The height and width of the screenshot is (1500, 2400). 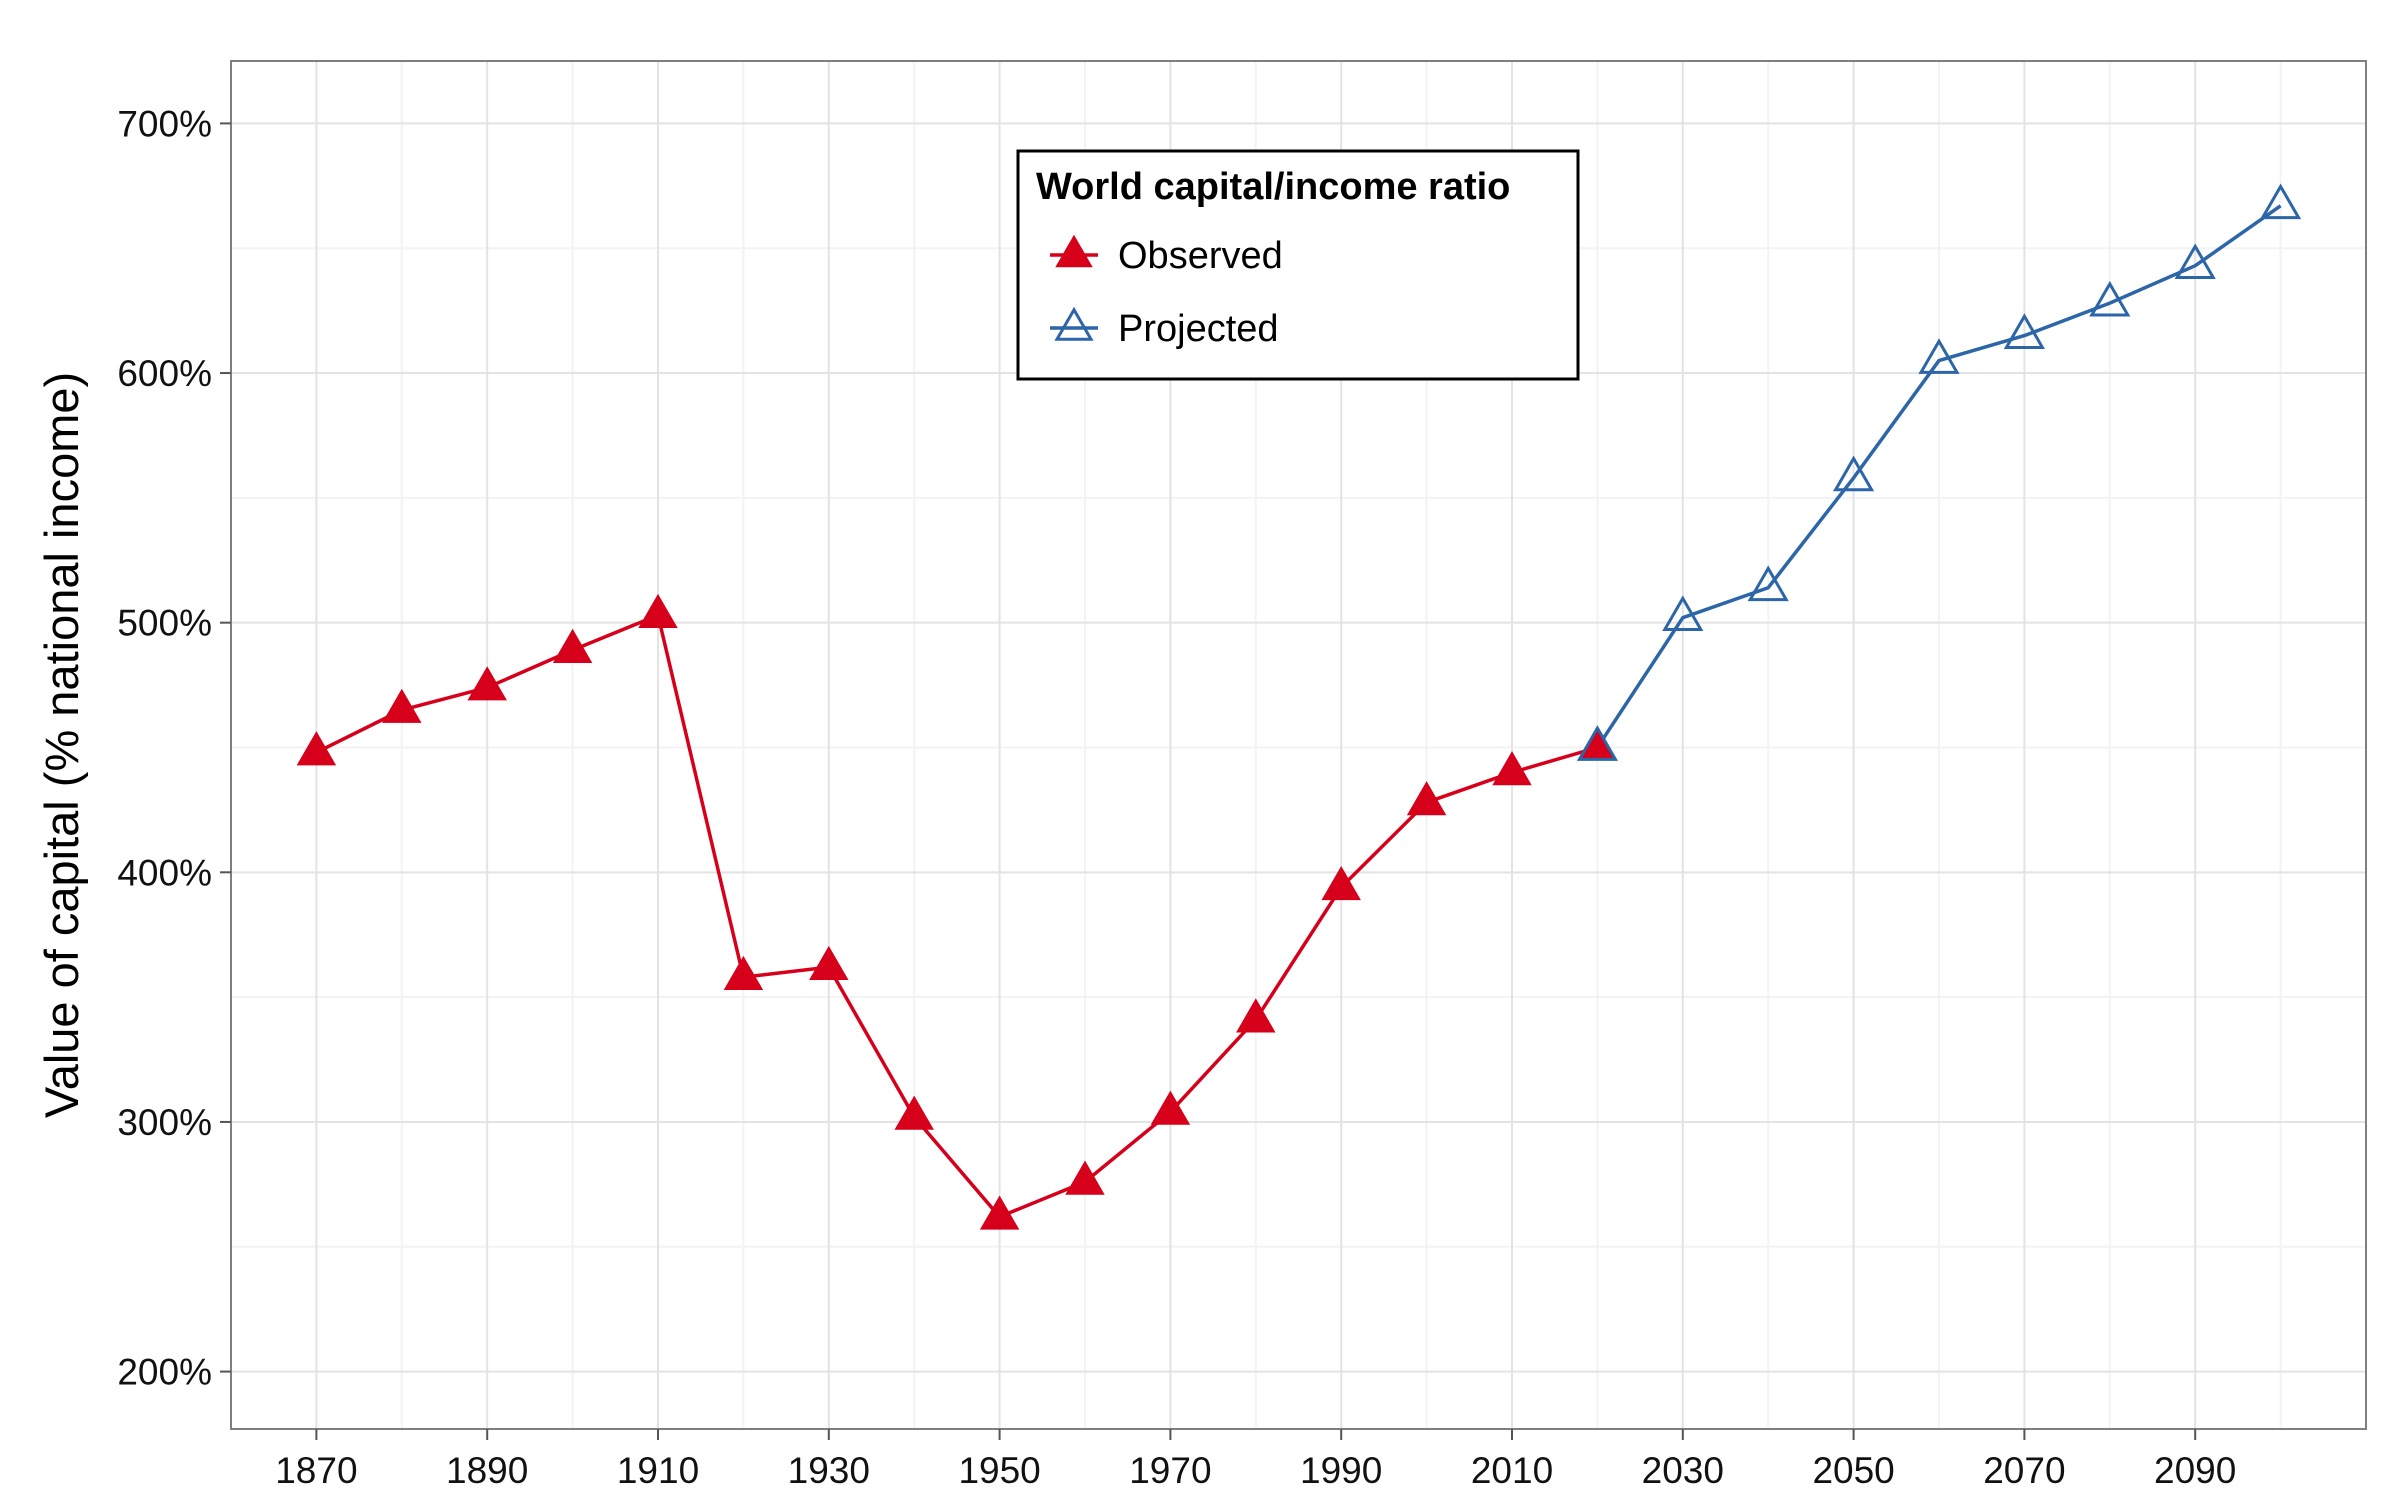 I want to click on legend-box, so click(x=1298, y=265).